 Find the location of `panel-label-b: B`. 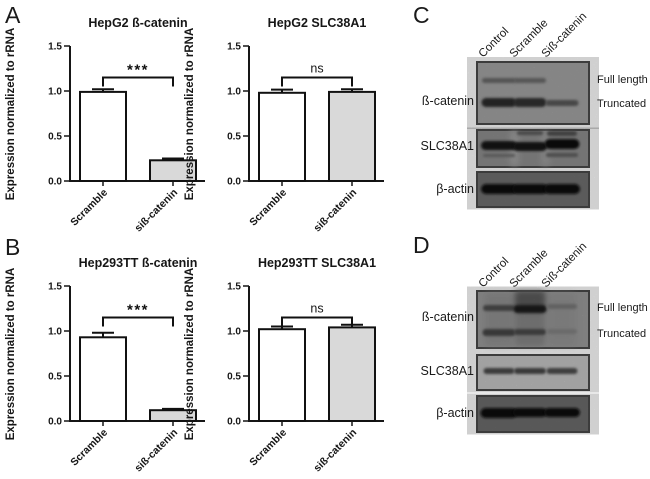

panel-label-b: B is located at coordinates (13, 247).